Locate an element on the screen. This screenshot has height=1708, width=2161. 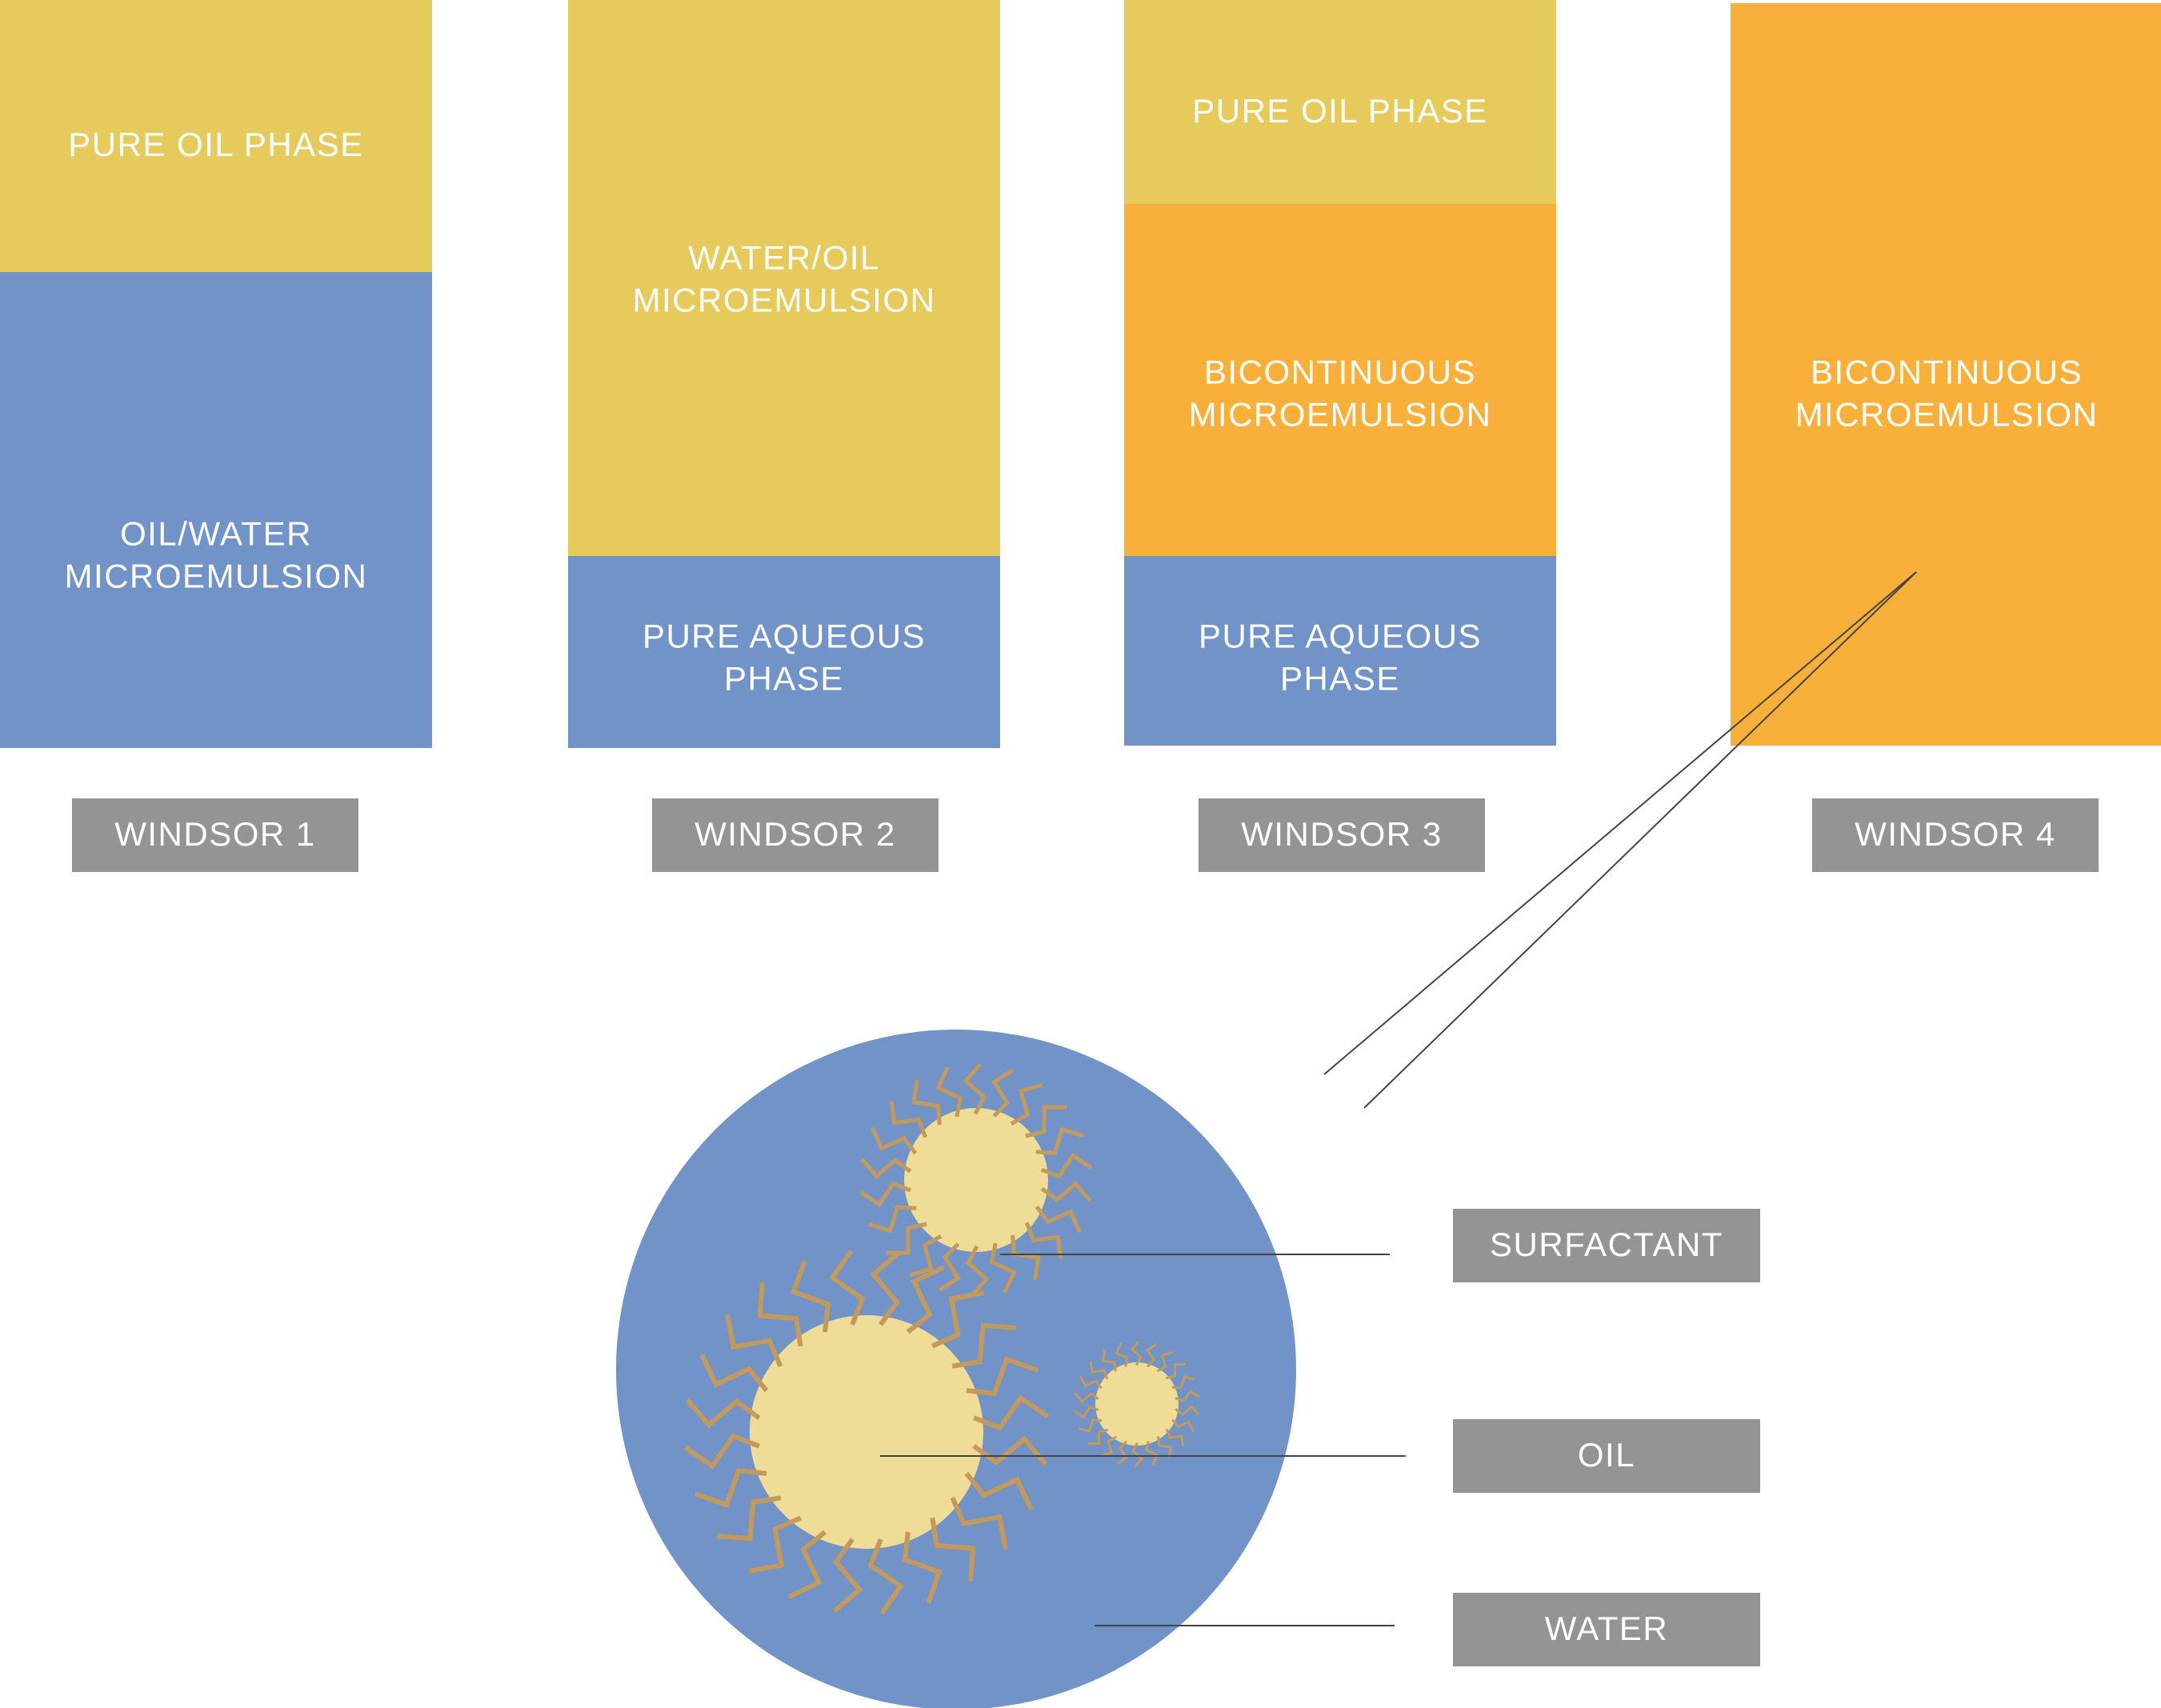
label-text: WINDSOR 4 is located at coordinates (1955, 834).